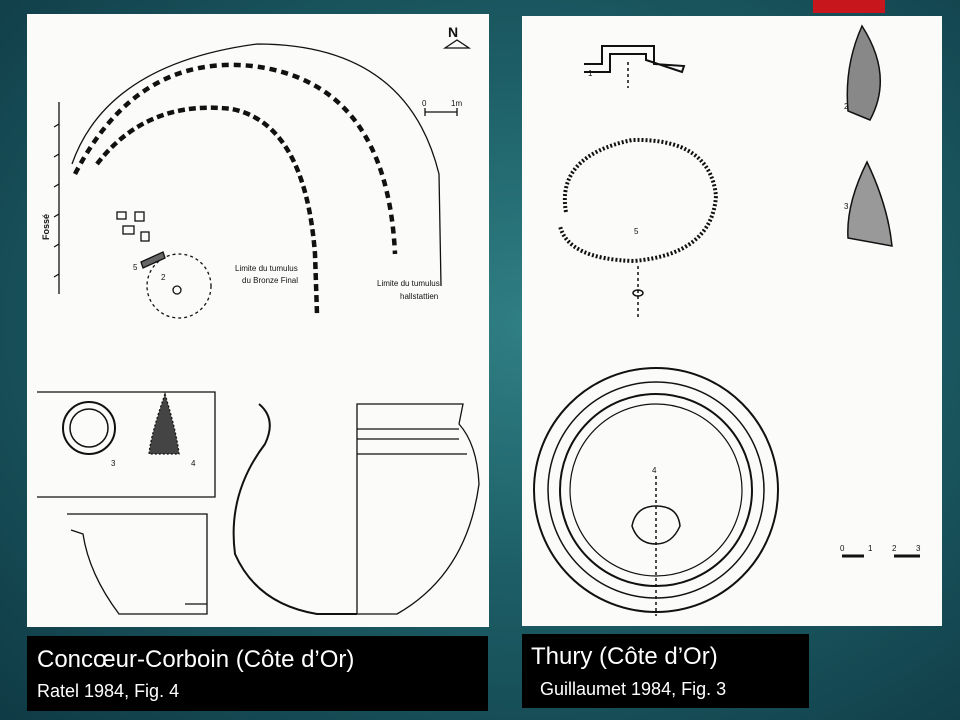  What do you see at coordinates (846, 206) in the screenshot?
I see `right-find-number-3: 3` at bounding box center [846, 206].